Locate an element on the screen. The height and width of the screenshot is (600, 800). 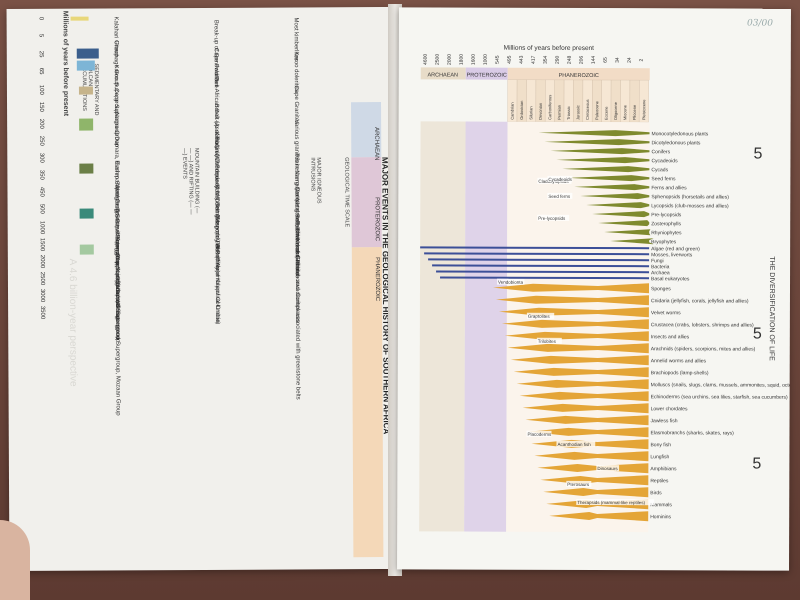
period-label: Pleistocene is located at coordinates (643, 109).